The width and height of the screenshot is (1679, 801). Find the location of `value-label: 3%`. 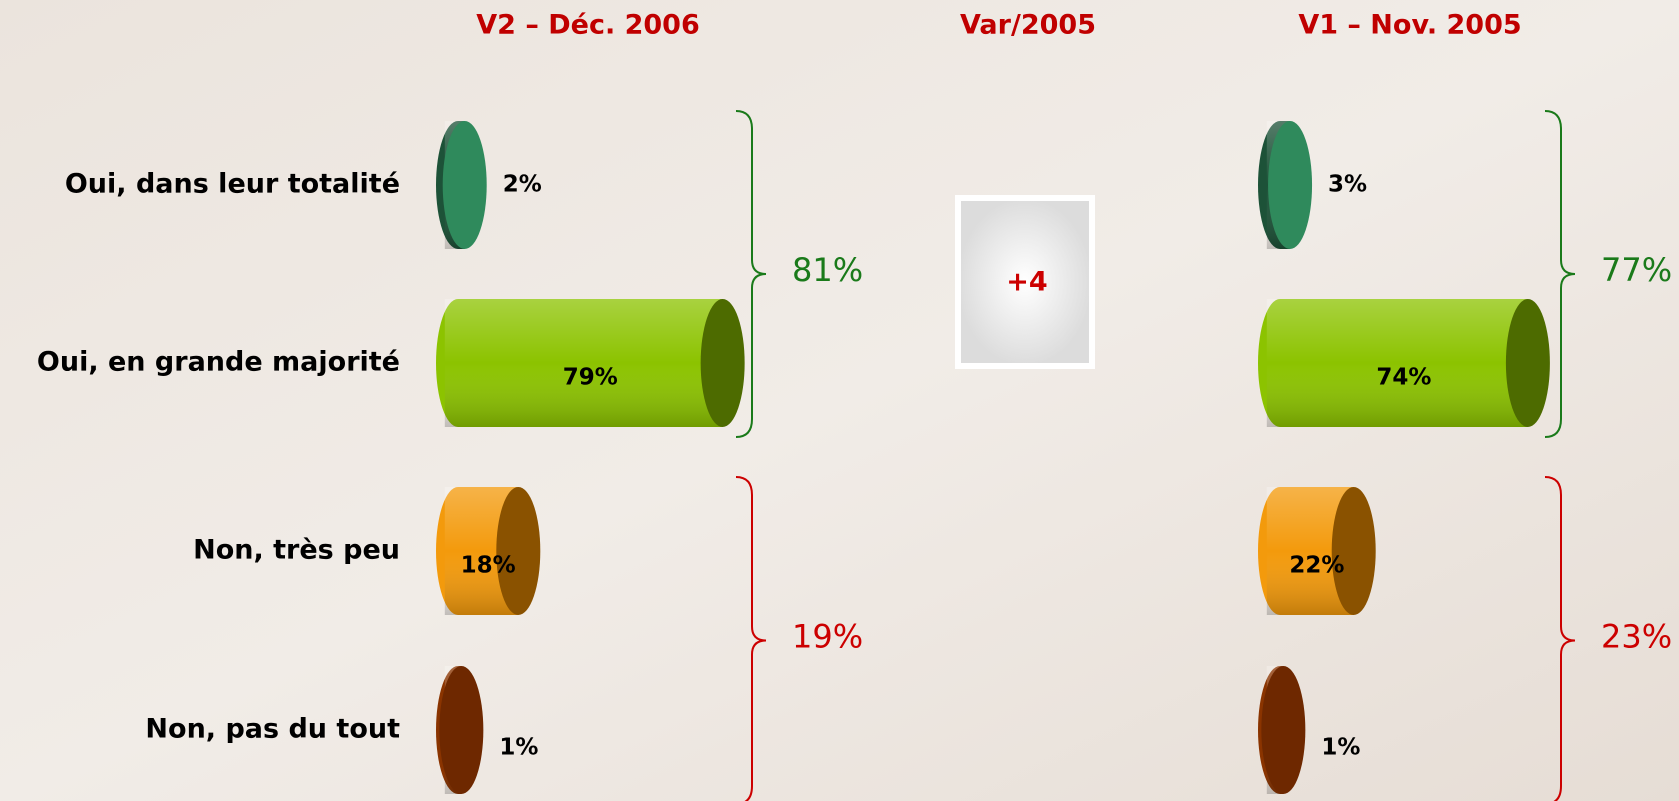

value-label: 3% is located at coordinates (1347, 185).